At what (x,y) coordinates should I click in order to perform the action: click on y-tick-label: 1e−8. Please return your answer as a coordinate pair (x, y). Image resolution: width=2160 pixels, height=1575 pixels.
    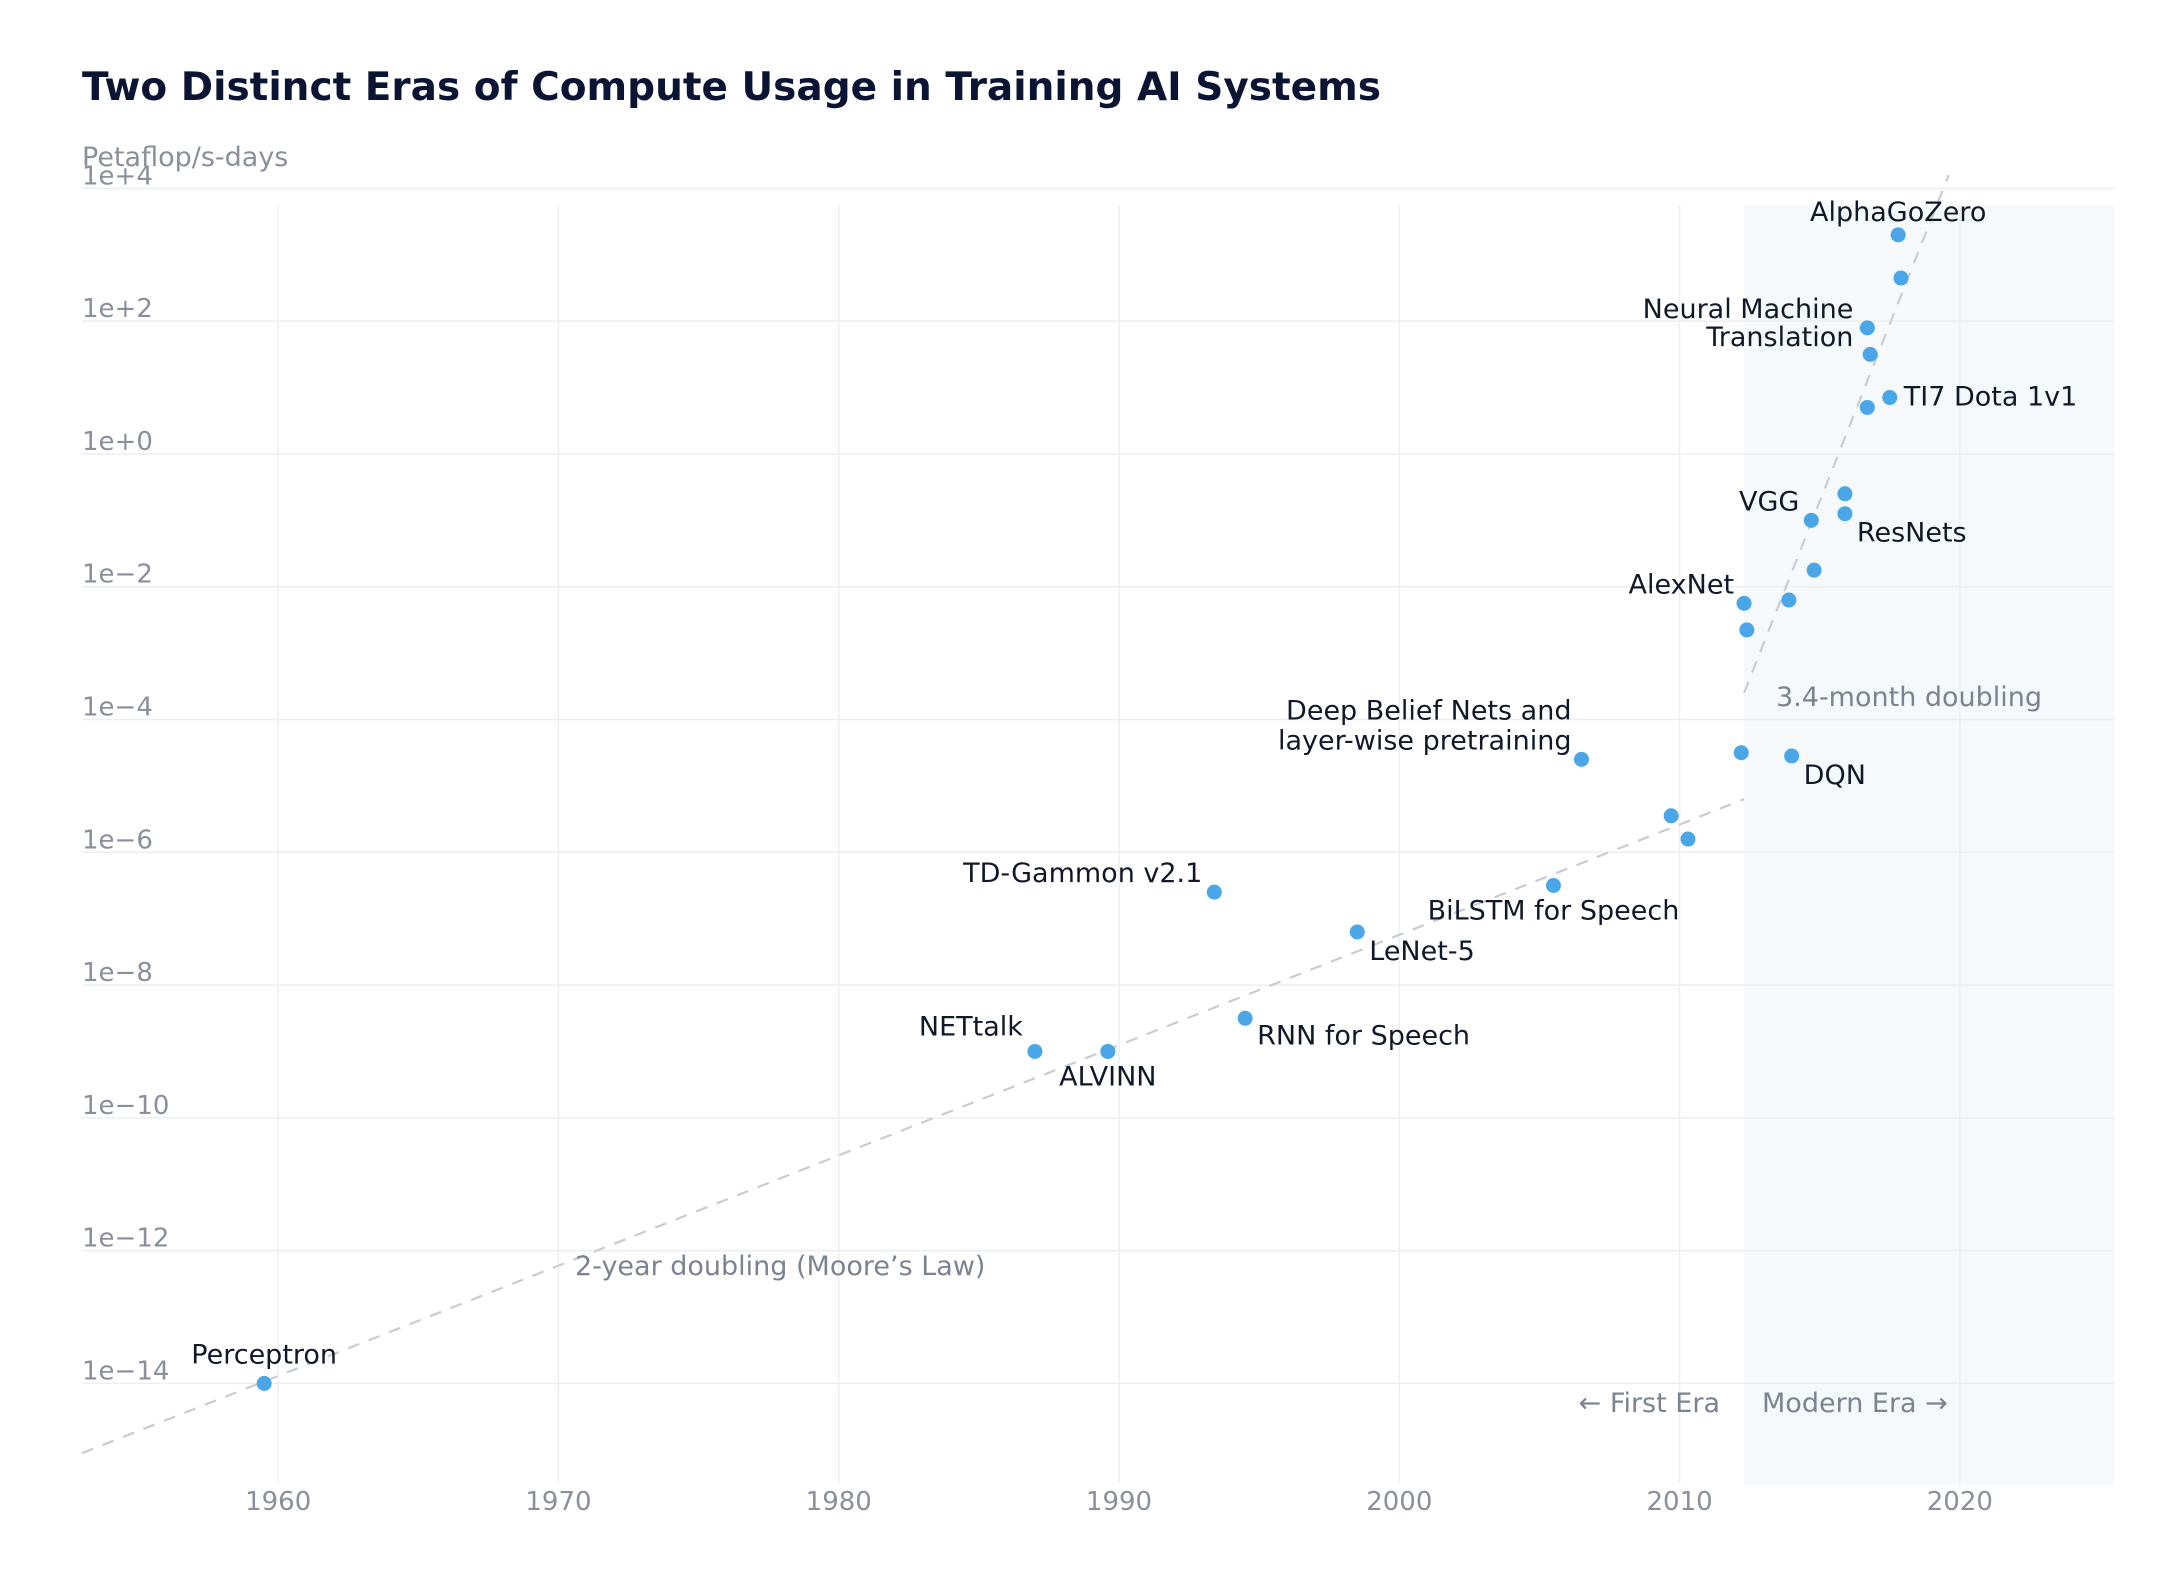
    Looking at the image, I should click on (117, 973).